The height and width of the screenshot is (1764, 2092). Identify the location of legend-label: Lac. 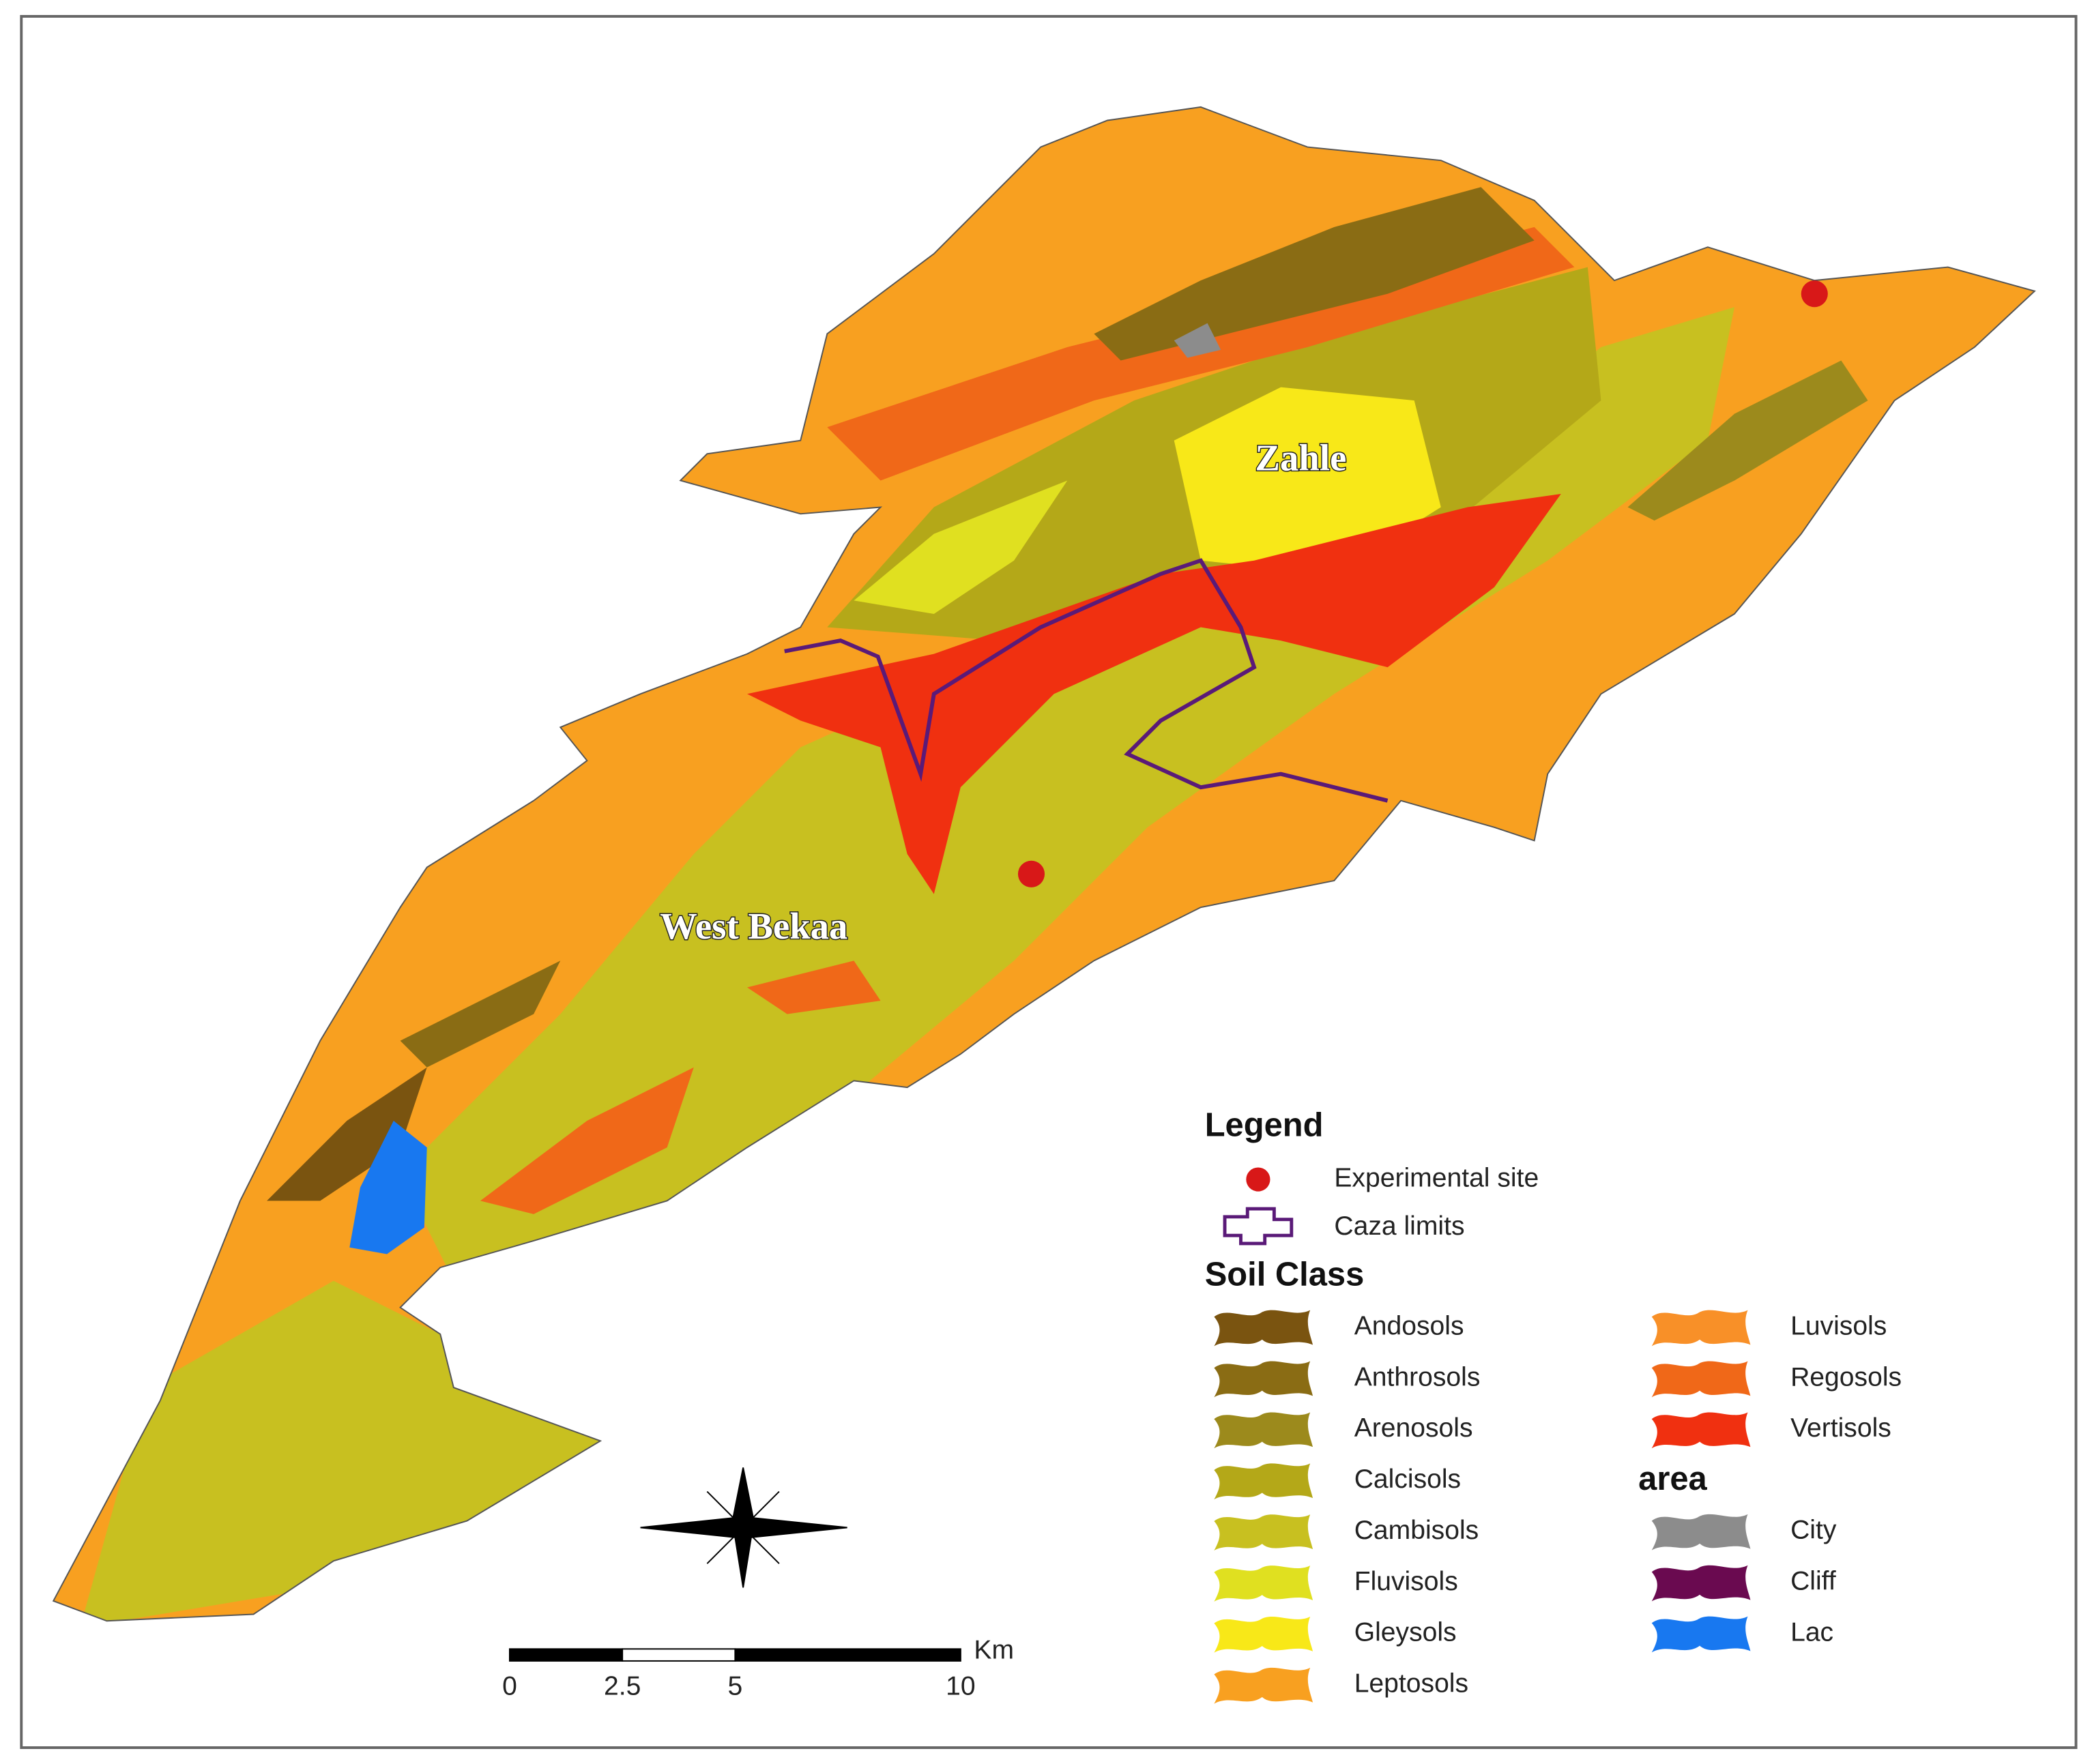
(1812, 1632).